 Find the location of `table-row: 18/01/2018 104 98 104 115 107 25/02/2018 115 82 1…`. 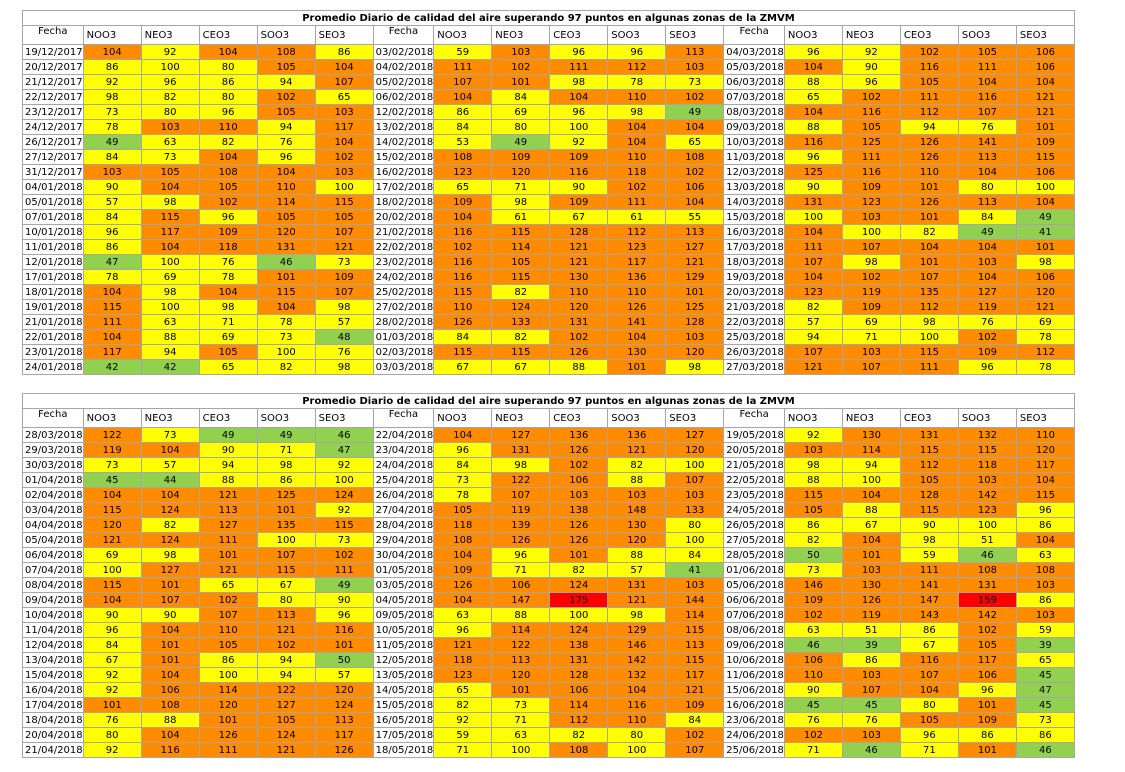

table-row: 18/01/2018 104 98 104 115 107 25/02/2018 115 82 1… is located at coordinates (548, 292).